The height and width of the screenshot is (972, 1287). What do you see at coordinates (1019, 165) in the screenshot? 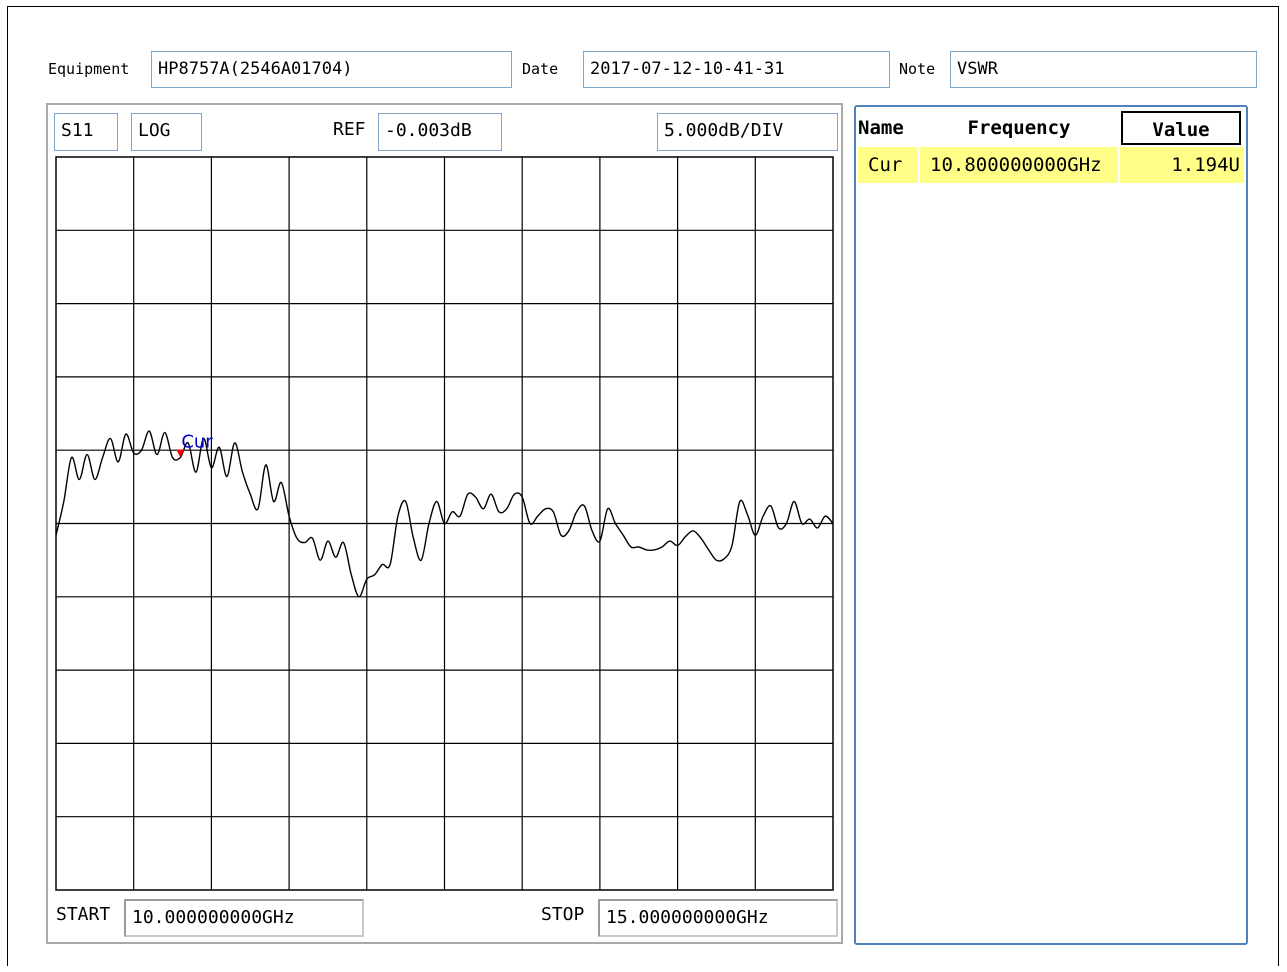
I see `row-frequency-cell: 10.800000000GHz` at bounding box center [1019, 165].